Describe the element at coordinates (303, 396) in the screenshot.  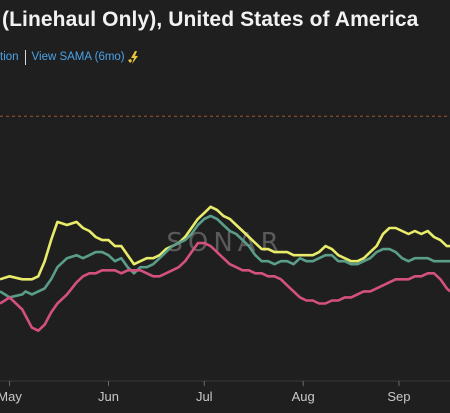
I see `x-tick-label: Aug` at that location.